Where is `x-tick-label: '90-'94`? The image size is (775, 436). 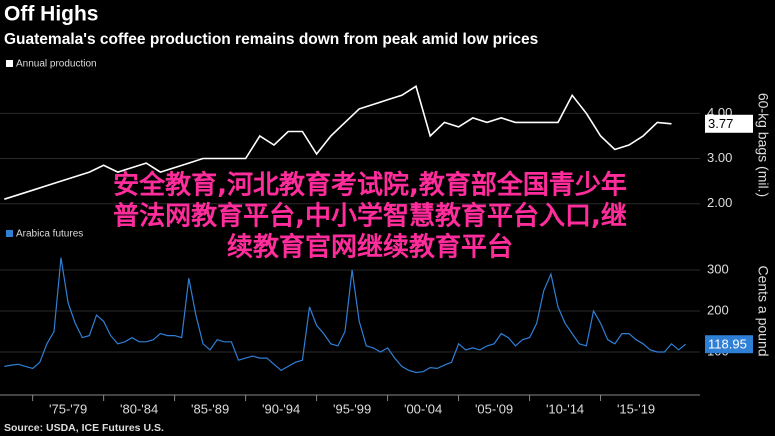
x-tick-label: '90-'94 is located at coordinates (281, 408).